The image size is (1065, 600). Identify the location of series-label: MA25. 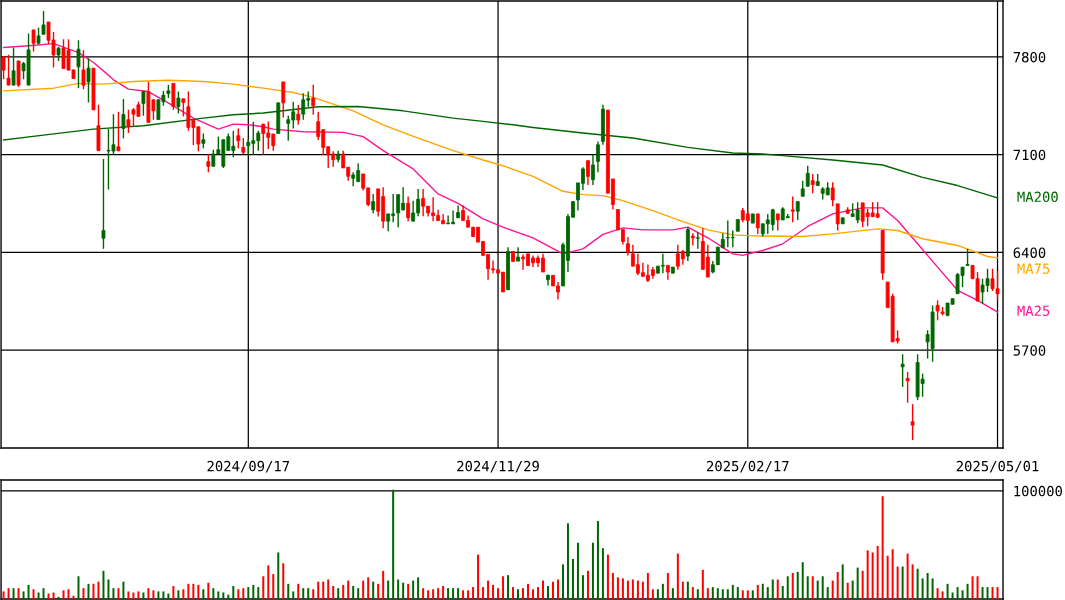
(1033, 311).